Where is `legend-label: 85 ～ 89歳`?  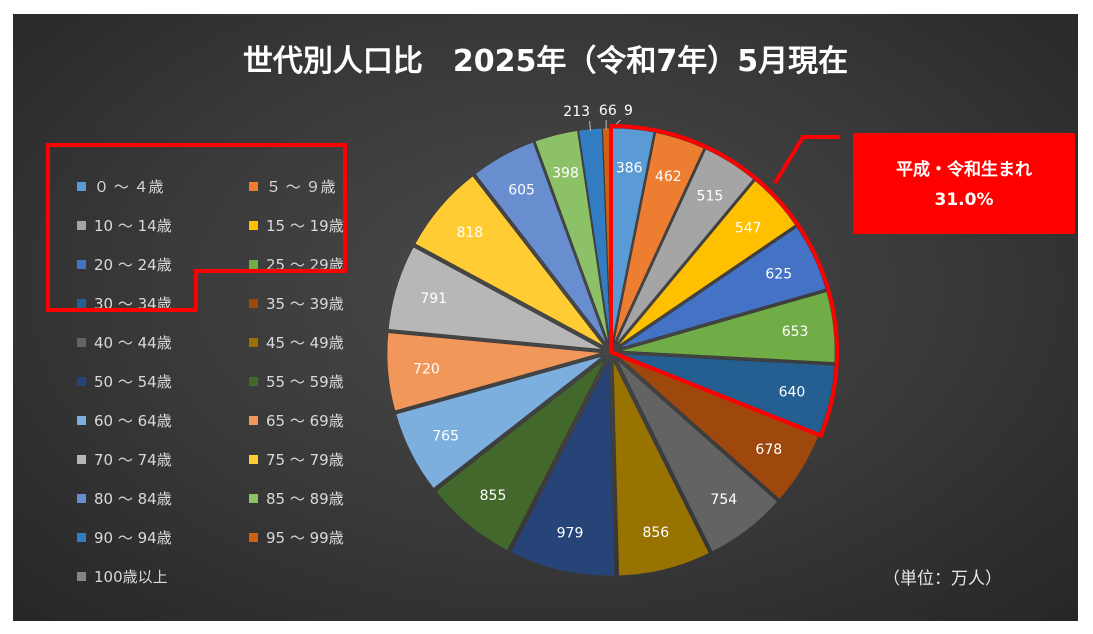
legend-label: 85 ～ 89歳 is located at coordinates (305, 499).